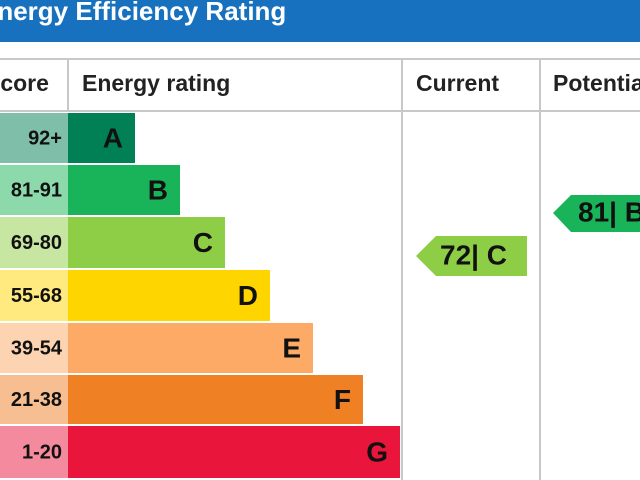 The image size is (640, 480). I want to click on band-letter: G, so click(377, 451).